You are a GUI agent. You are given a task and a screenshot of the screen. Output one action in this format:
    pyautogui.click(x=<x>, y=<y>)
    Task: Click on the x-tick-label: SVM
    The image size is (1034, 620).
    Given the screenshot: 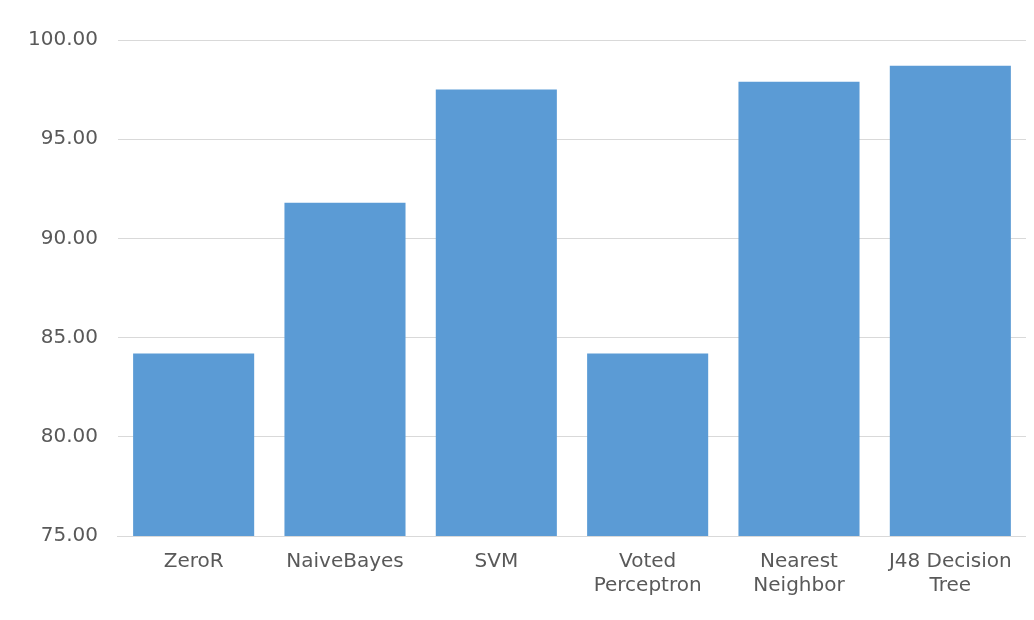 What is the action you would take?
    pyautogui.click(x=496, y=560)
    